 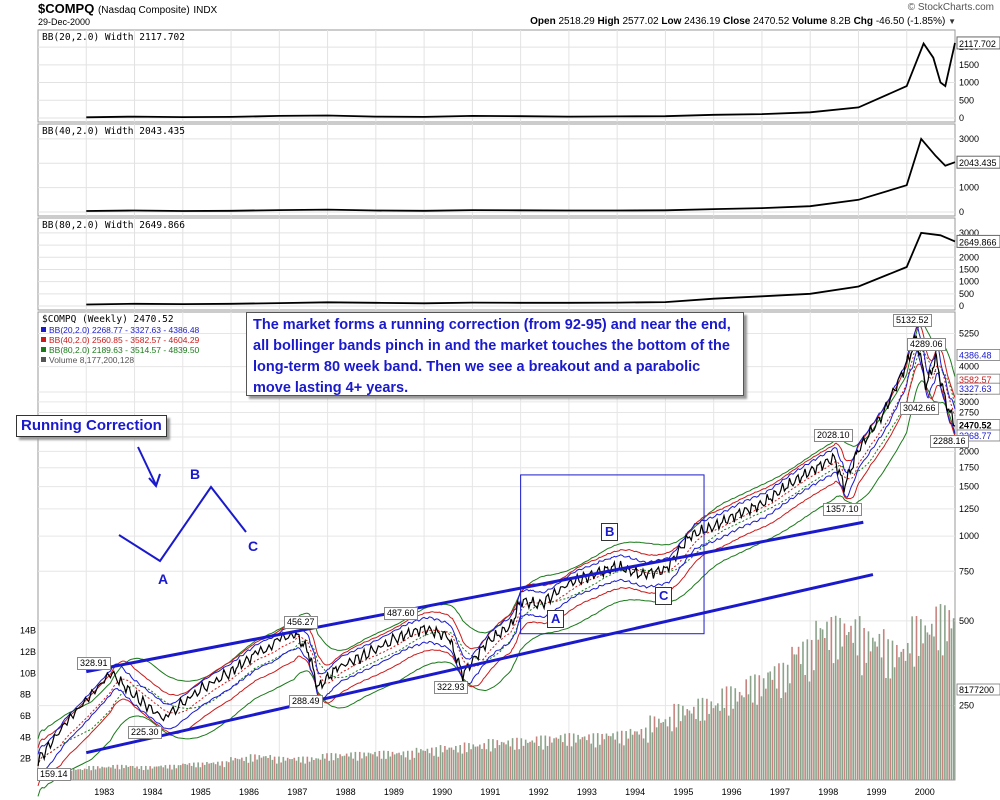 I want to click on box-wave-a-label: A, so click(x=556, y=619).